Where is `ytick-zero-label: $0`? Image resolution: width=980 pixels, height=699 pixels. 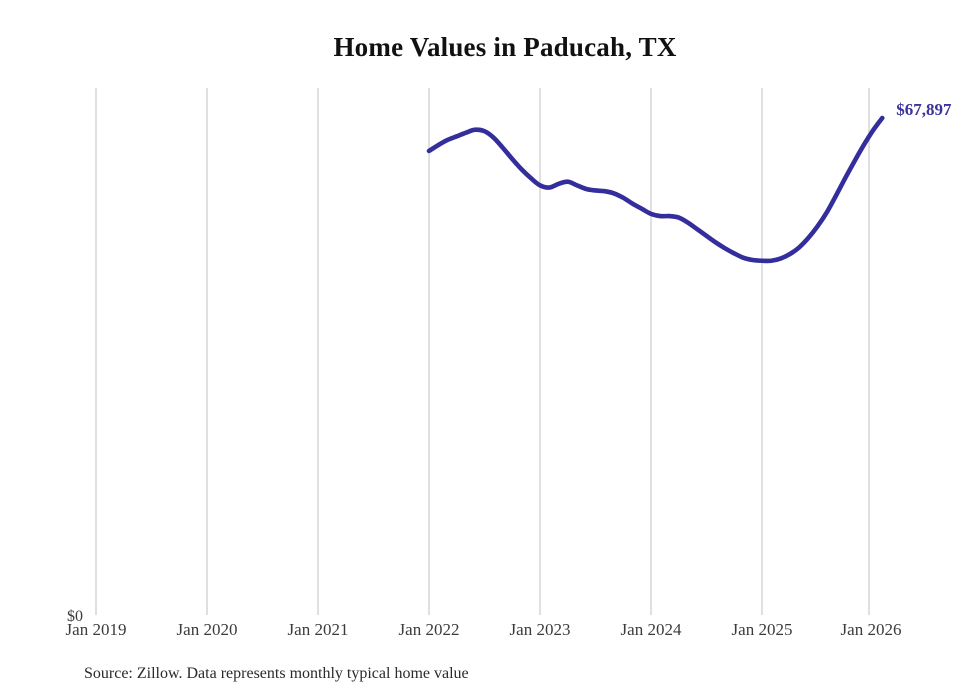
ytick-zero-label: $0 is located at coordinates (75, 616).